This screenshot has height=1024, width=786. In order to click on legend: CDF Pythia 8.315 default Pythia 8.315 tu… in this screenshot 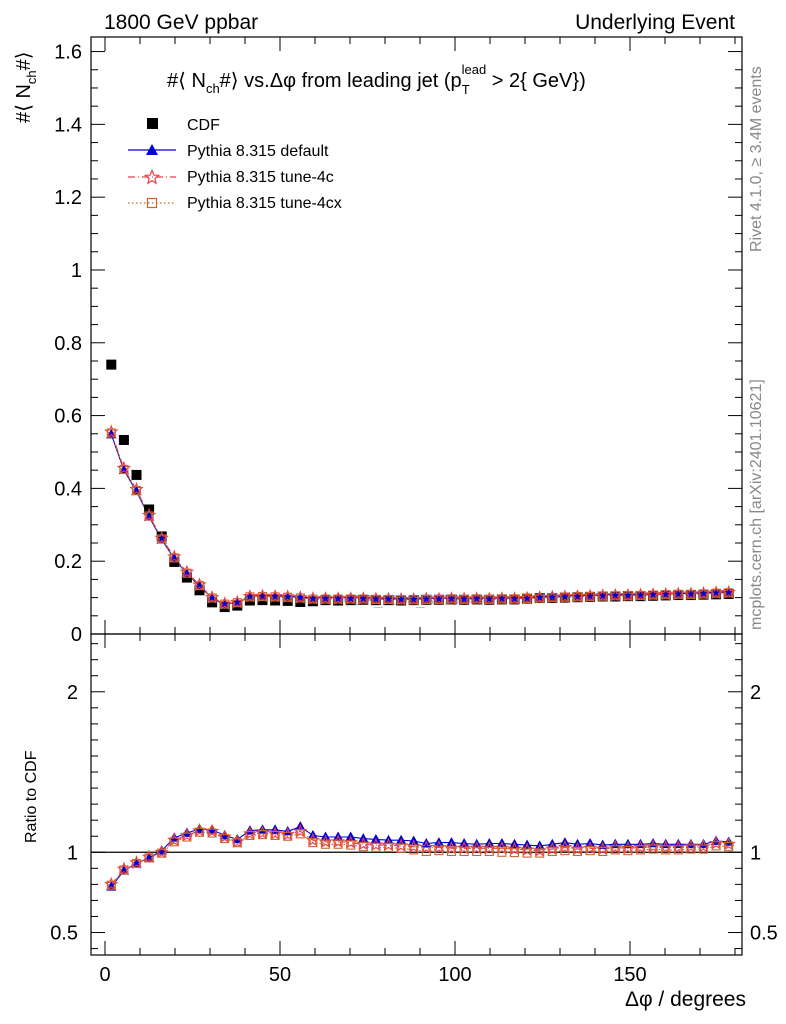, I will do `click(235, 164)`.